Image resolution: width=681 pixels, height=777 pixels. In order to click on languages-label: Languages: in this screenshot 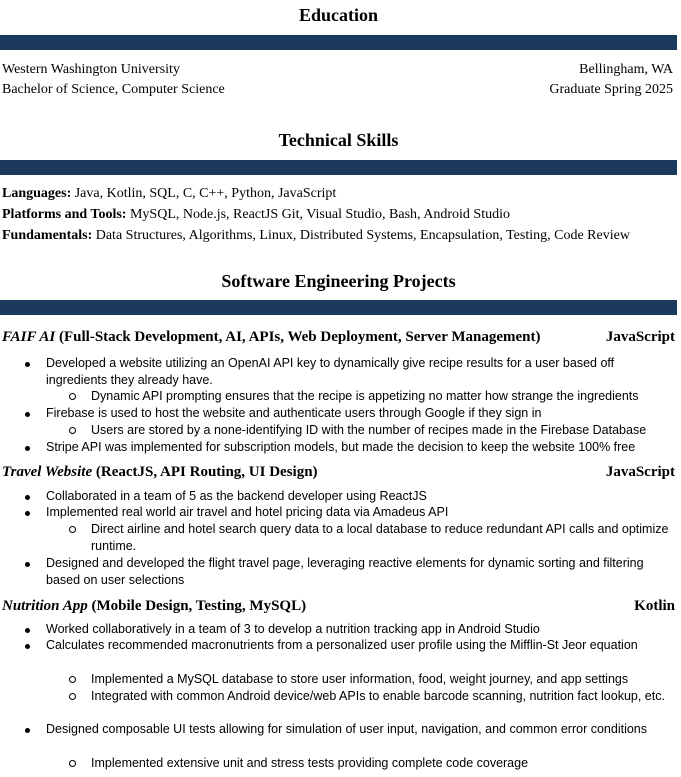, I will do `click(37, 193)`.